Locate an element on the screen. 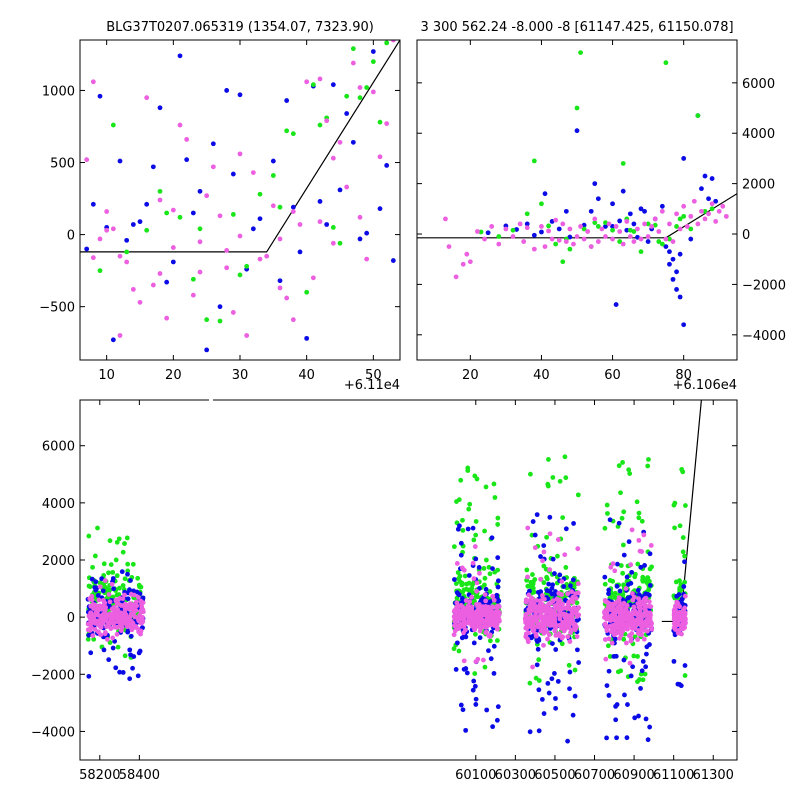 Image resolution: width=800 pixels, height=800 pixels. top-right-y-tick-label: −2000 is located at coordinates (764, 285).